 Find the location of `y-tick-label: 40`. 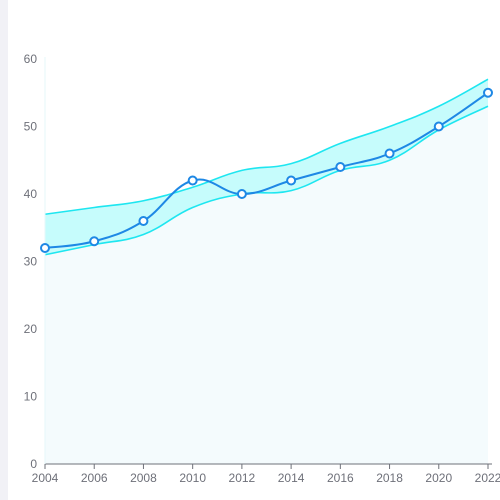

y-tick-label: 40 is located at coordinates (31, 194).